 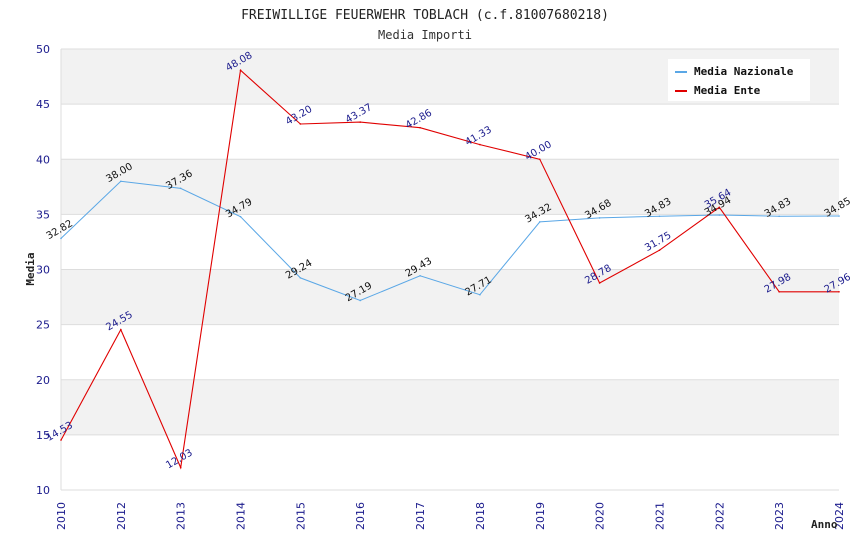 What do you see at coordinates (659, 516) in the screenshot?
I see `x-tick-label: 2021` at bounding box center [659, 516].